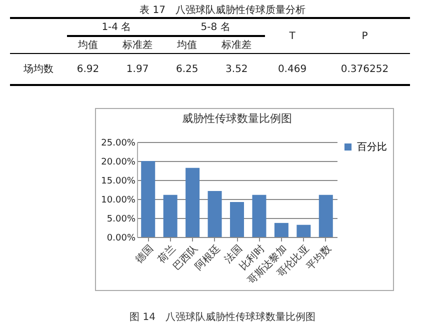  What do you see at coordinates (222, 10) in the screenshot?
I see `text: 表 17 八强球队威胁性传球质量分析` at bounding box center [222, 10].